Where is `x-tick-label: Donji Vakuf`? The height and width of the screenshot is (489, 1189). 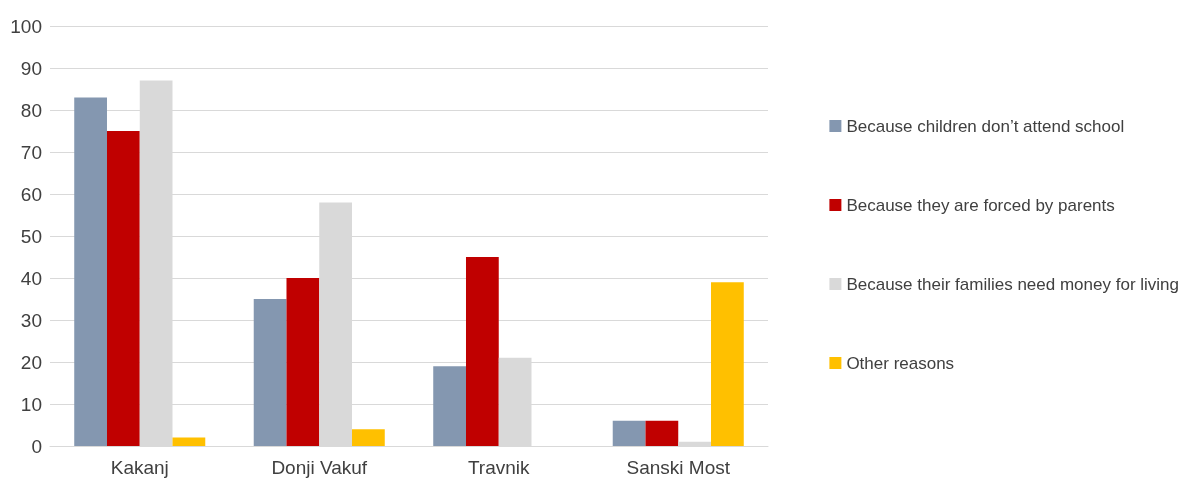 x-tick-label: Donji Vakuf is located at coordinates (319, 467).